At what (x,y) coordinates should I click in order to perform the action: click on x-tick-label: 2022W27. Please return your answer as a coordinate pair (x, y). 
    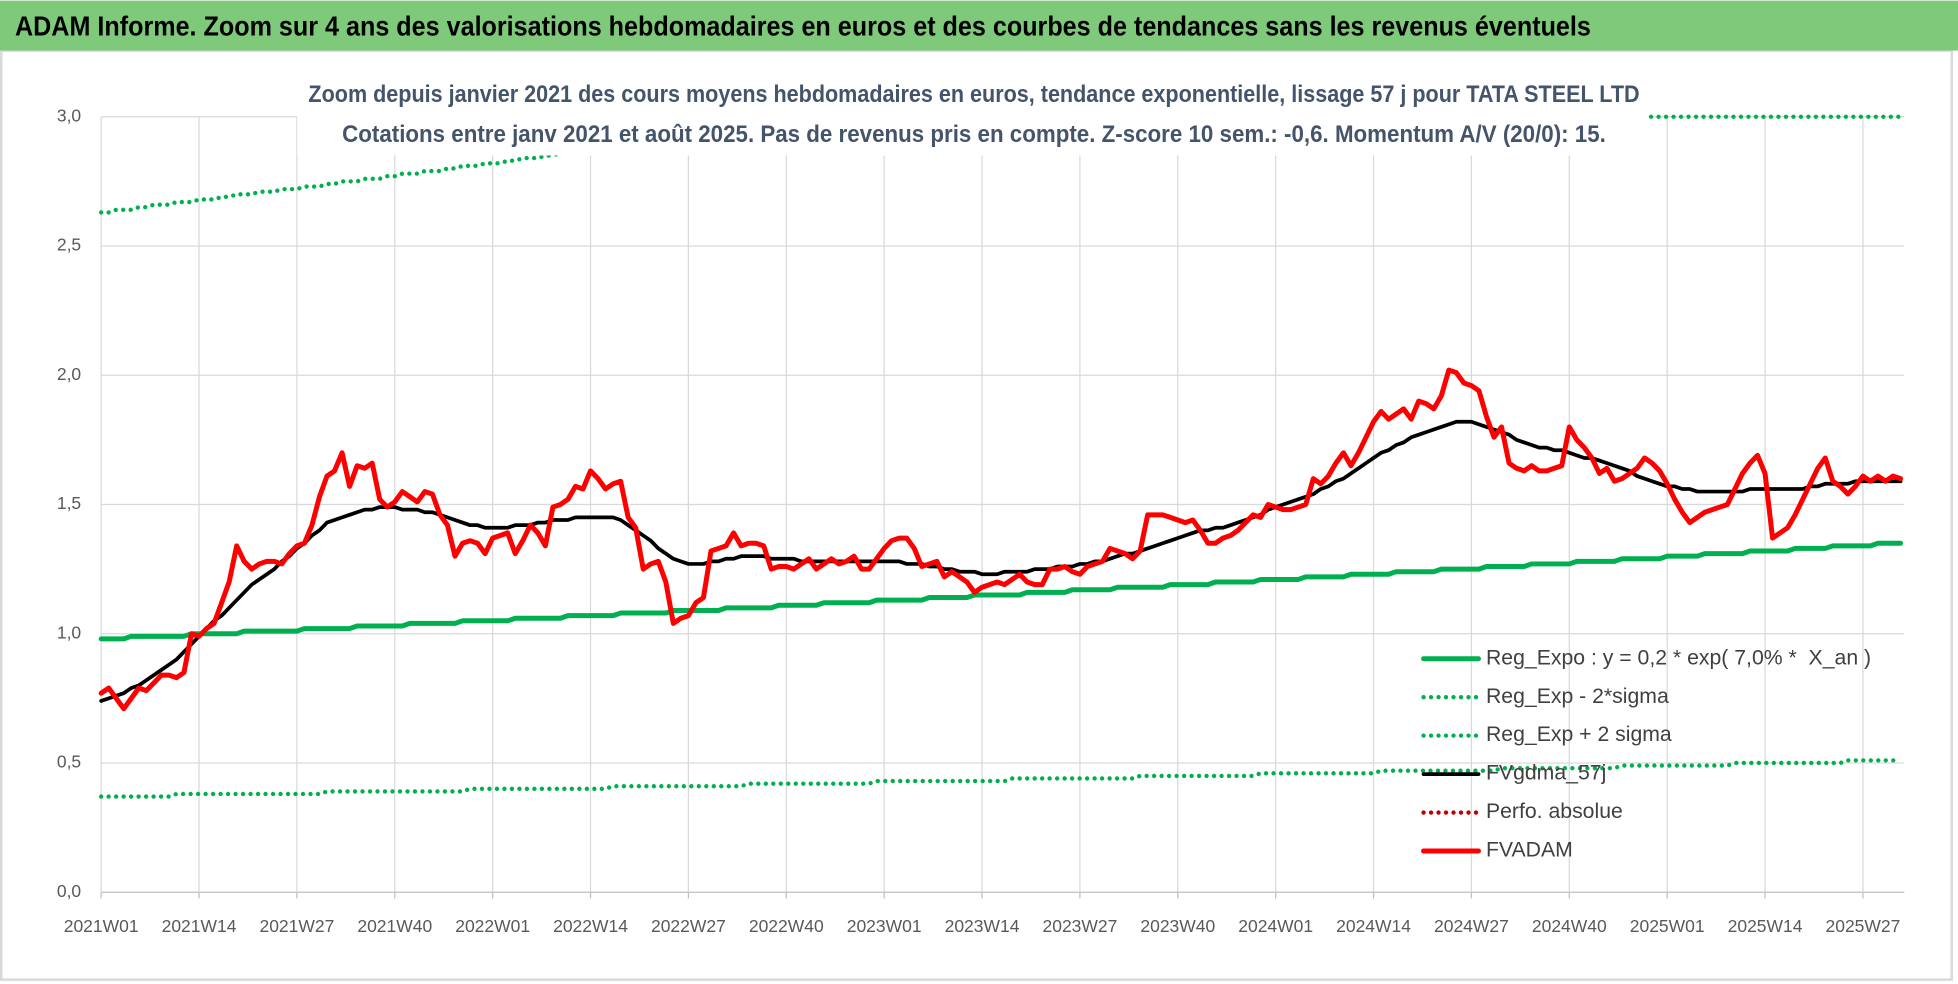
    Looking at the image, I should click on (688, 926).